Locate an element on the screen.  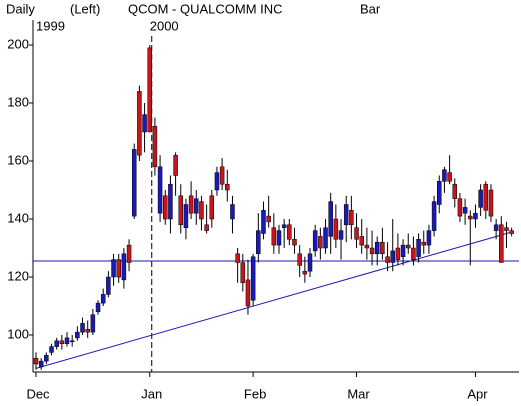
header-axis: (Left) is located at coordinates (85, 8).